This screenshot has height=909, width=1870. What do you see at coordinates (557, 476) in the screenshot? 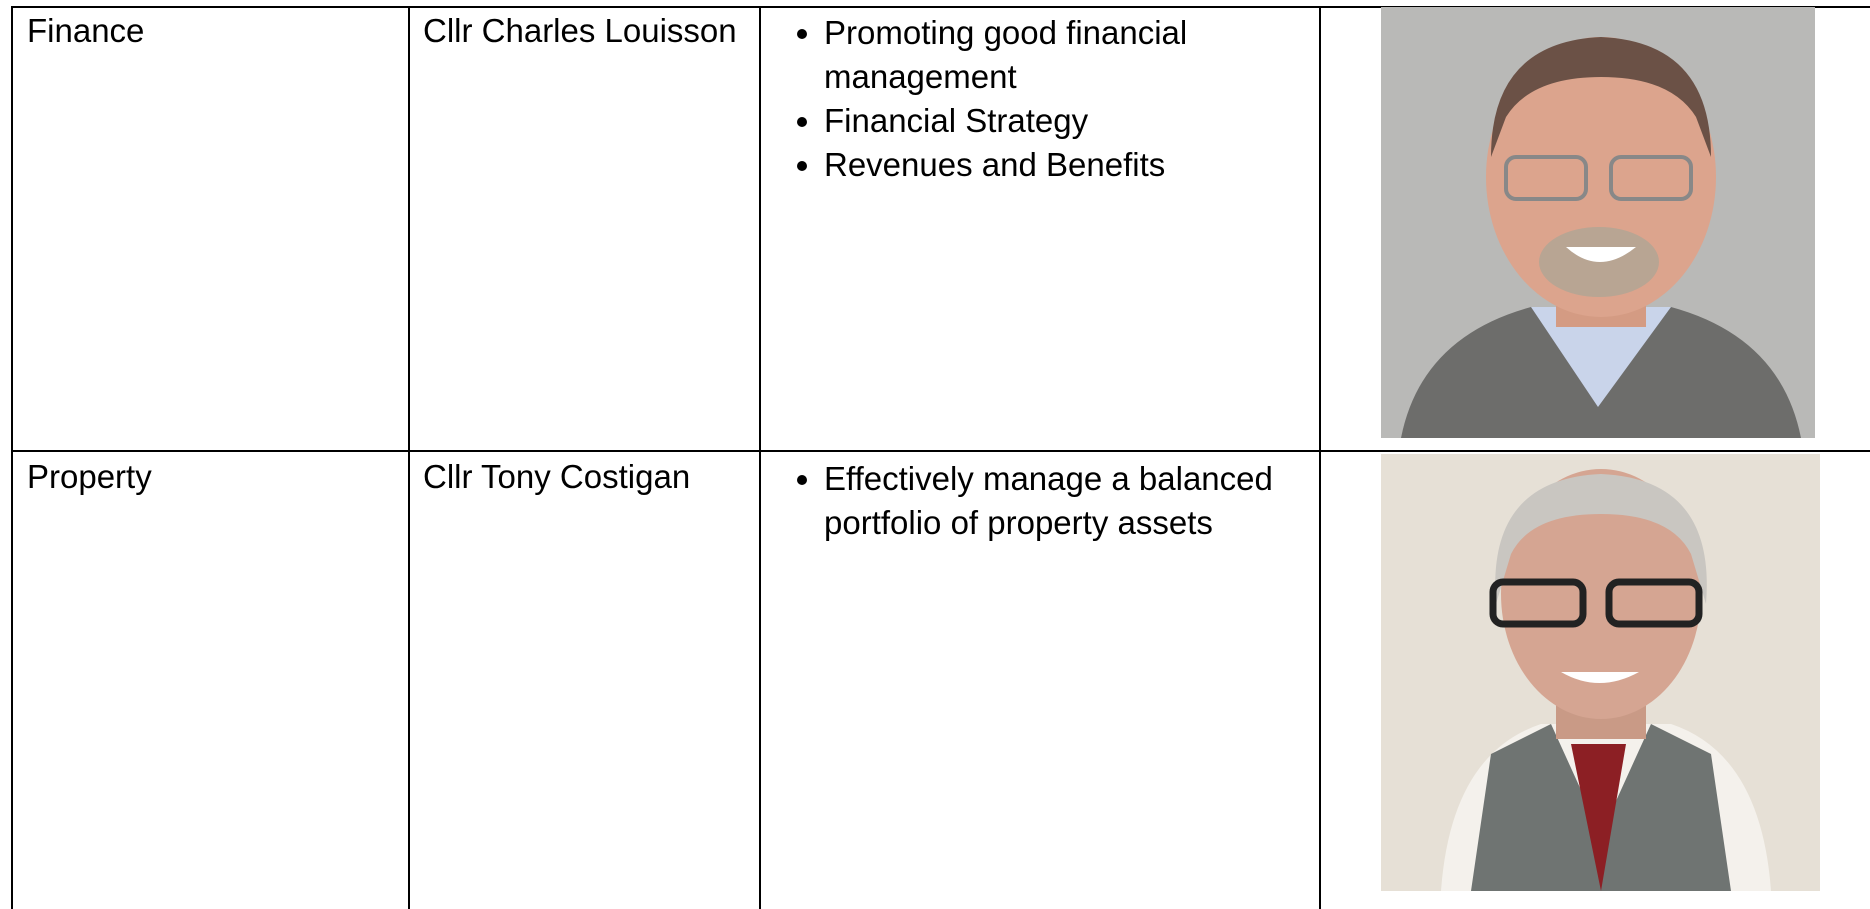
I see `member: Cllr Tony Costigan` at bounding box center [557, 476].